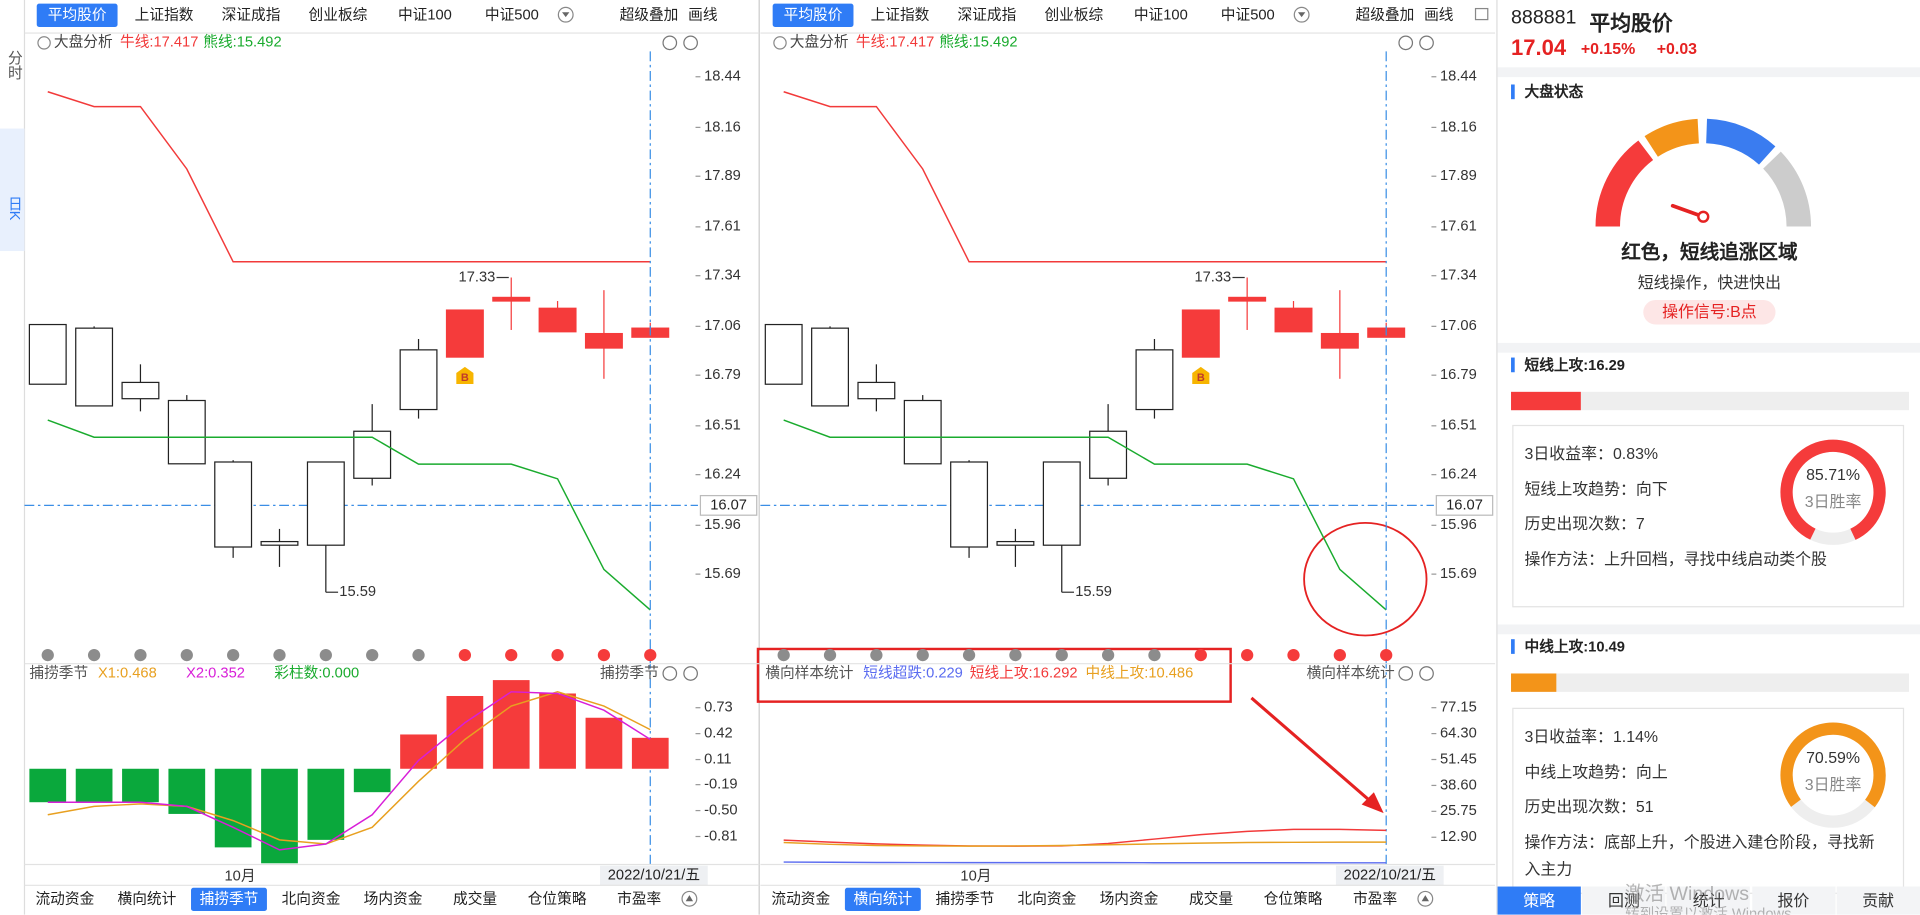  What do you see at coordinates (159, 42) in the screenshot?
I see `legend-entry: 牛线:17.417` at bounding box center [159, 42].